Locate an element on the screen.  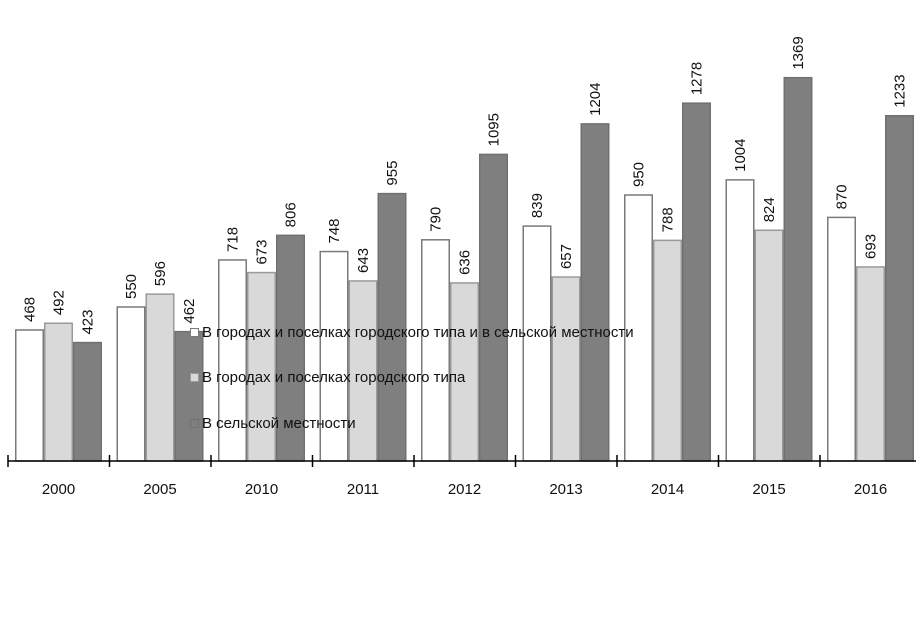
legend-label-urban: В городах и поселках городского типа is located at coordinates (334, 377).